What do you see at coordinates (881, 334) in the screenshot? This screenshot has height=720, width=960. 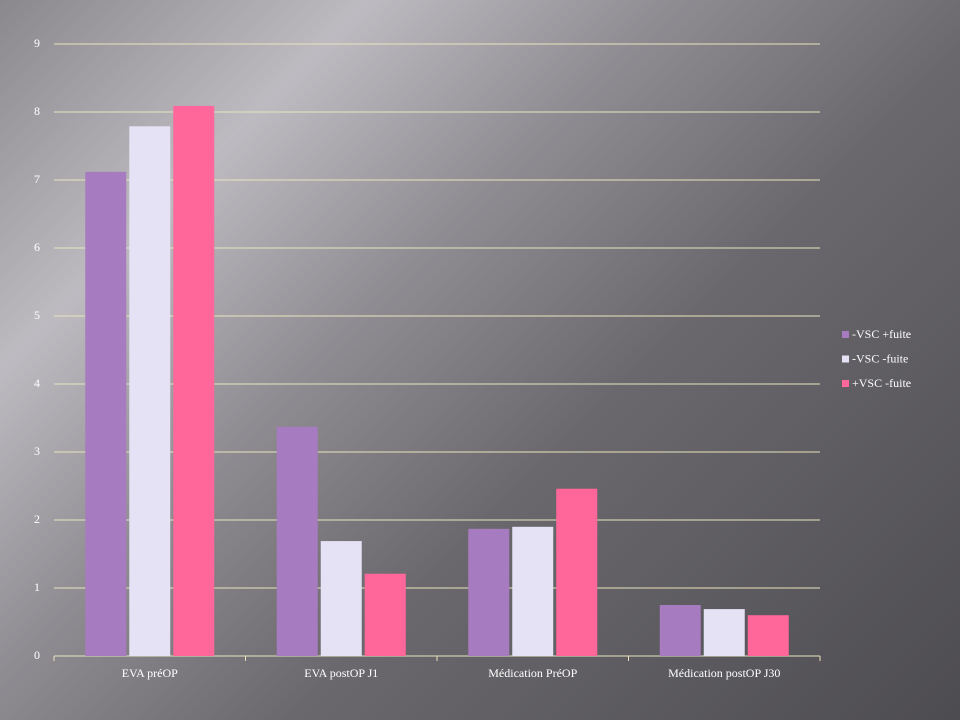 I see `legend-label: -VSC +fuite` at bounding box center [881, 334].